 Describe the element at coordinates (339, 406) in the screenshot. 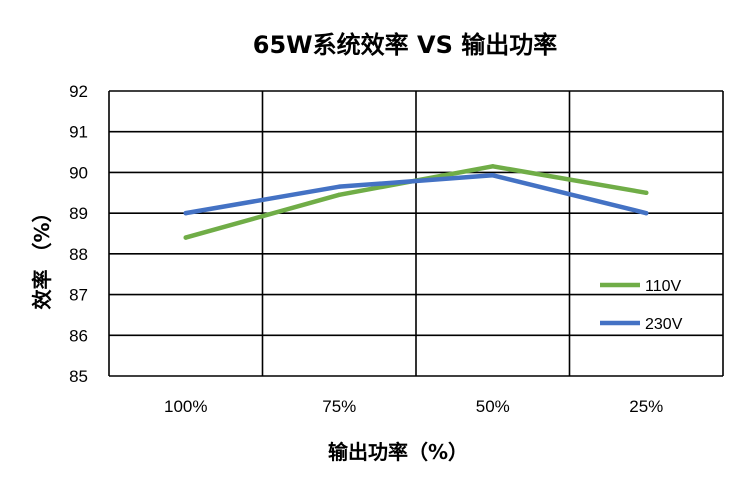

I see `x-tick-label: 75%` at that location.